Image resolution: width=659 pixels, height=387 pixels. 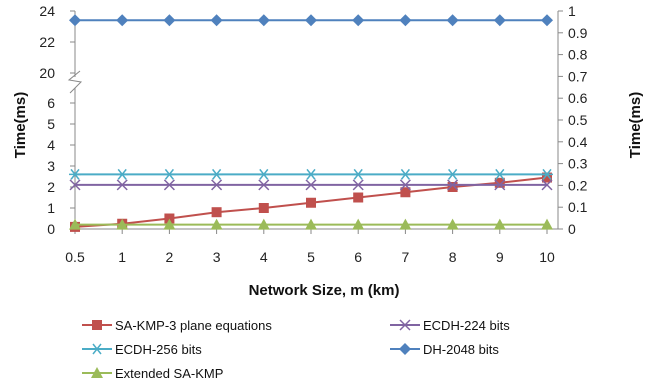 What do you see at coordinates (51, 187) in the screenshot?
I see `left-tick-label: 2` at bounding box center [51, 187].